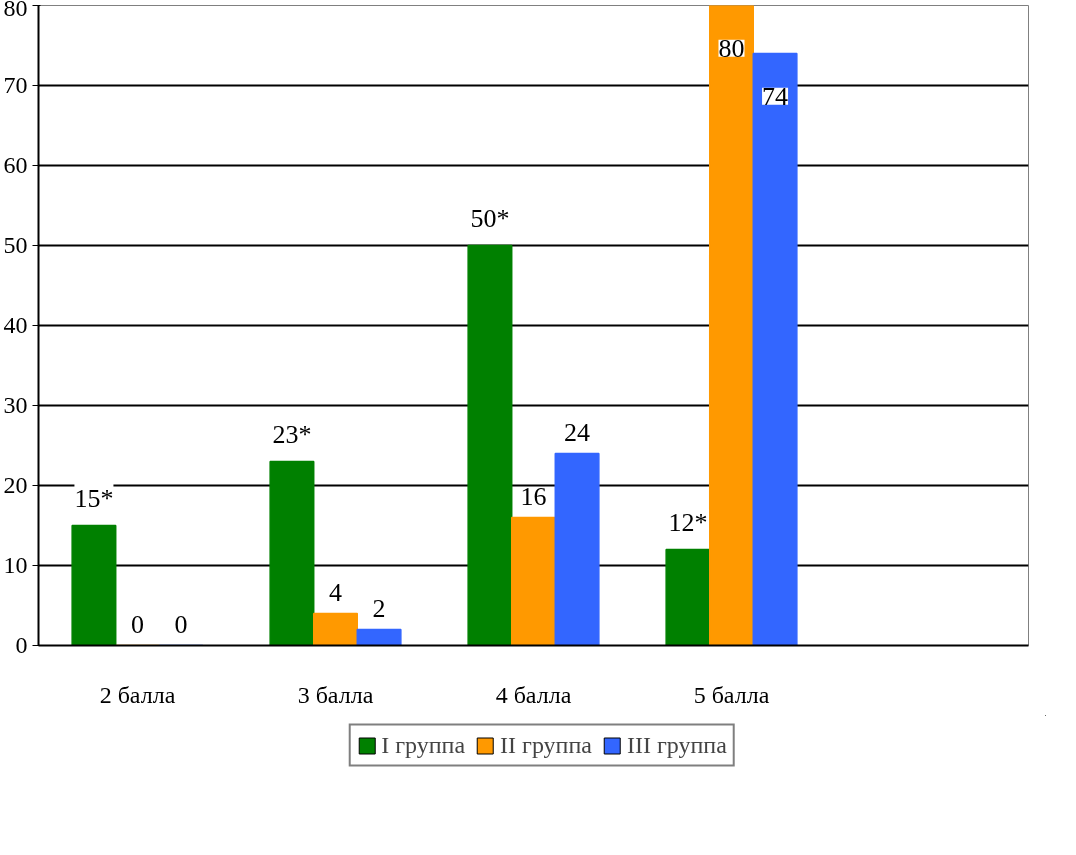  What do you see at coordinates (731, 48) in the screenshot?
I see `data-label: 80` at bounding box center [731, 48].